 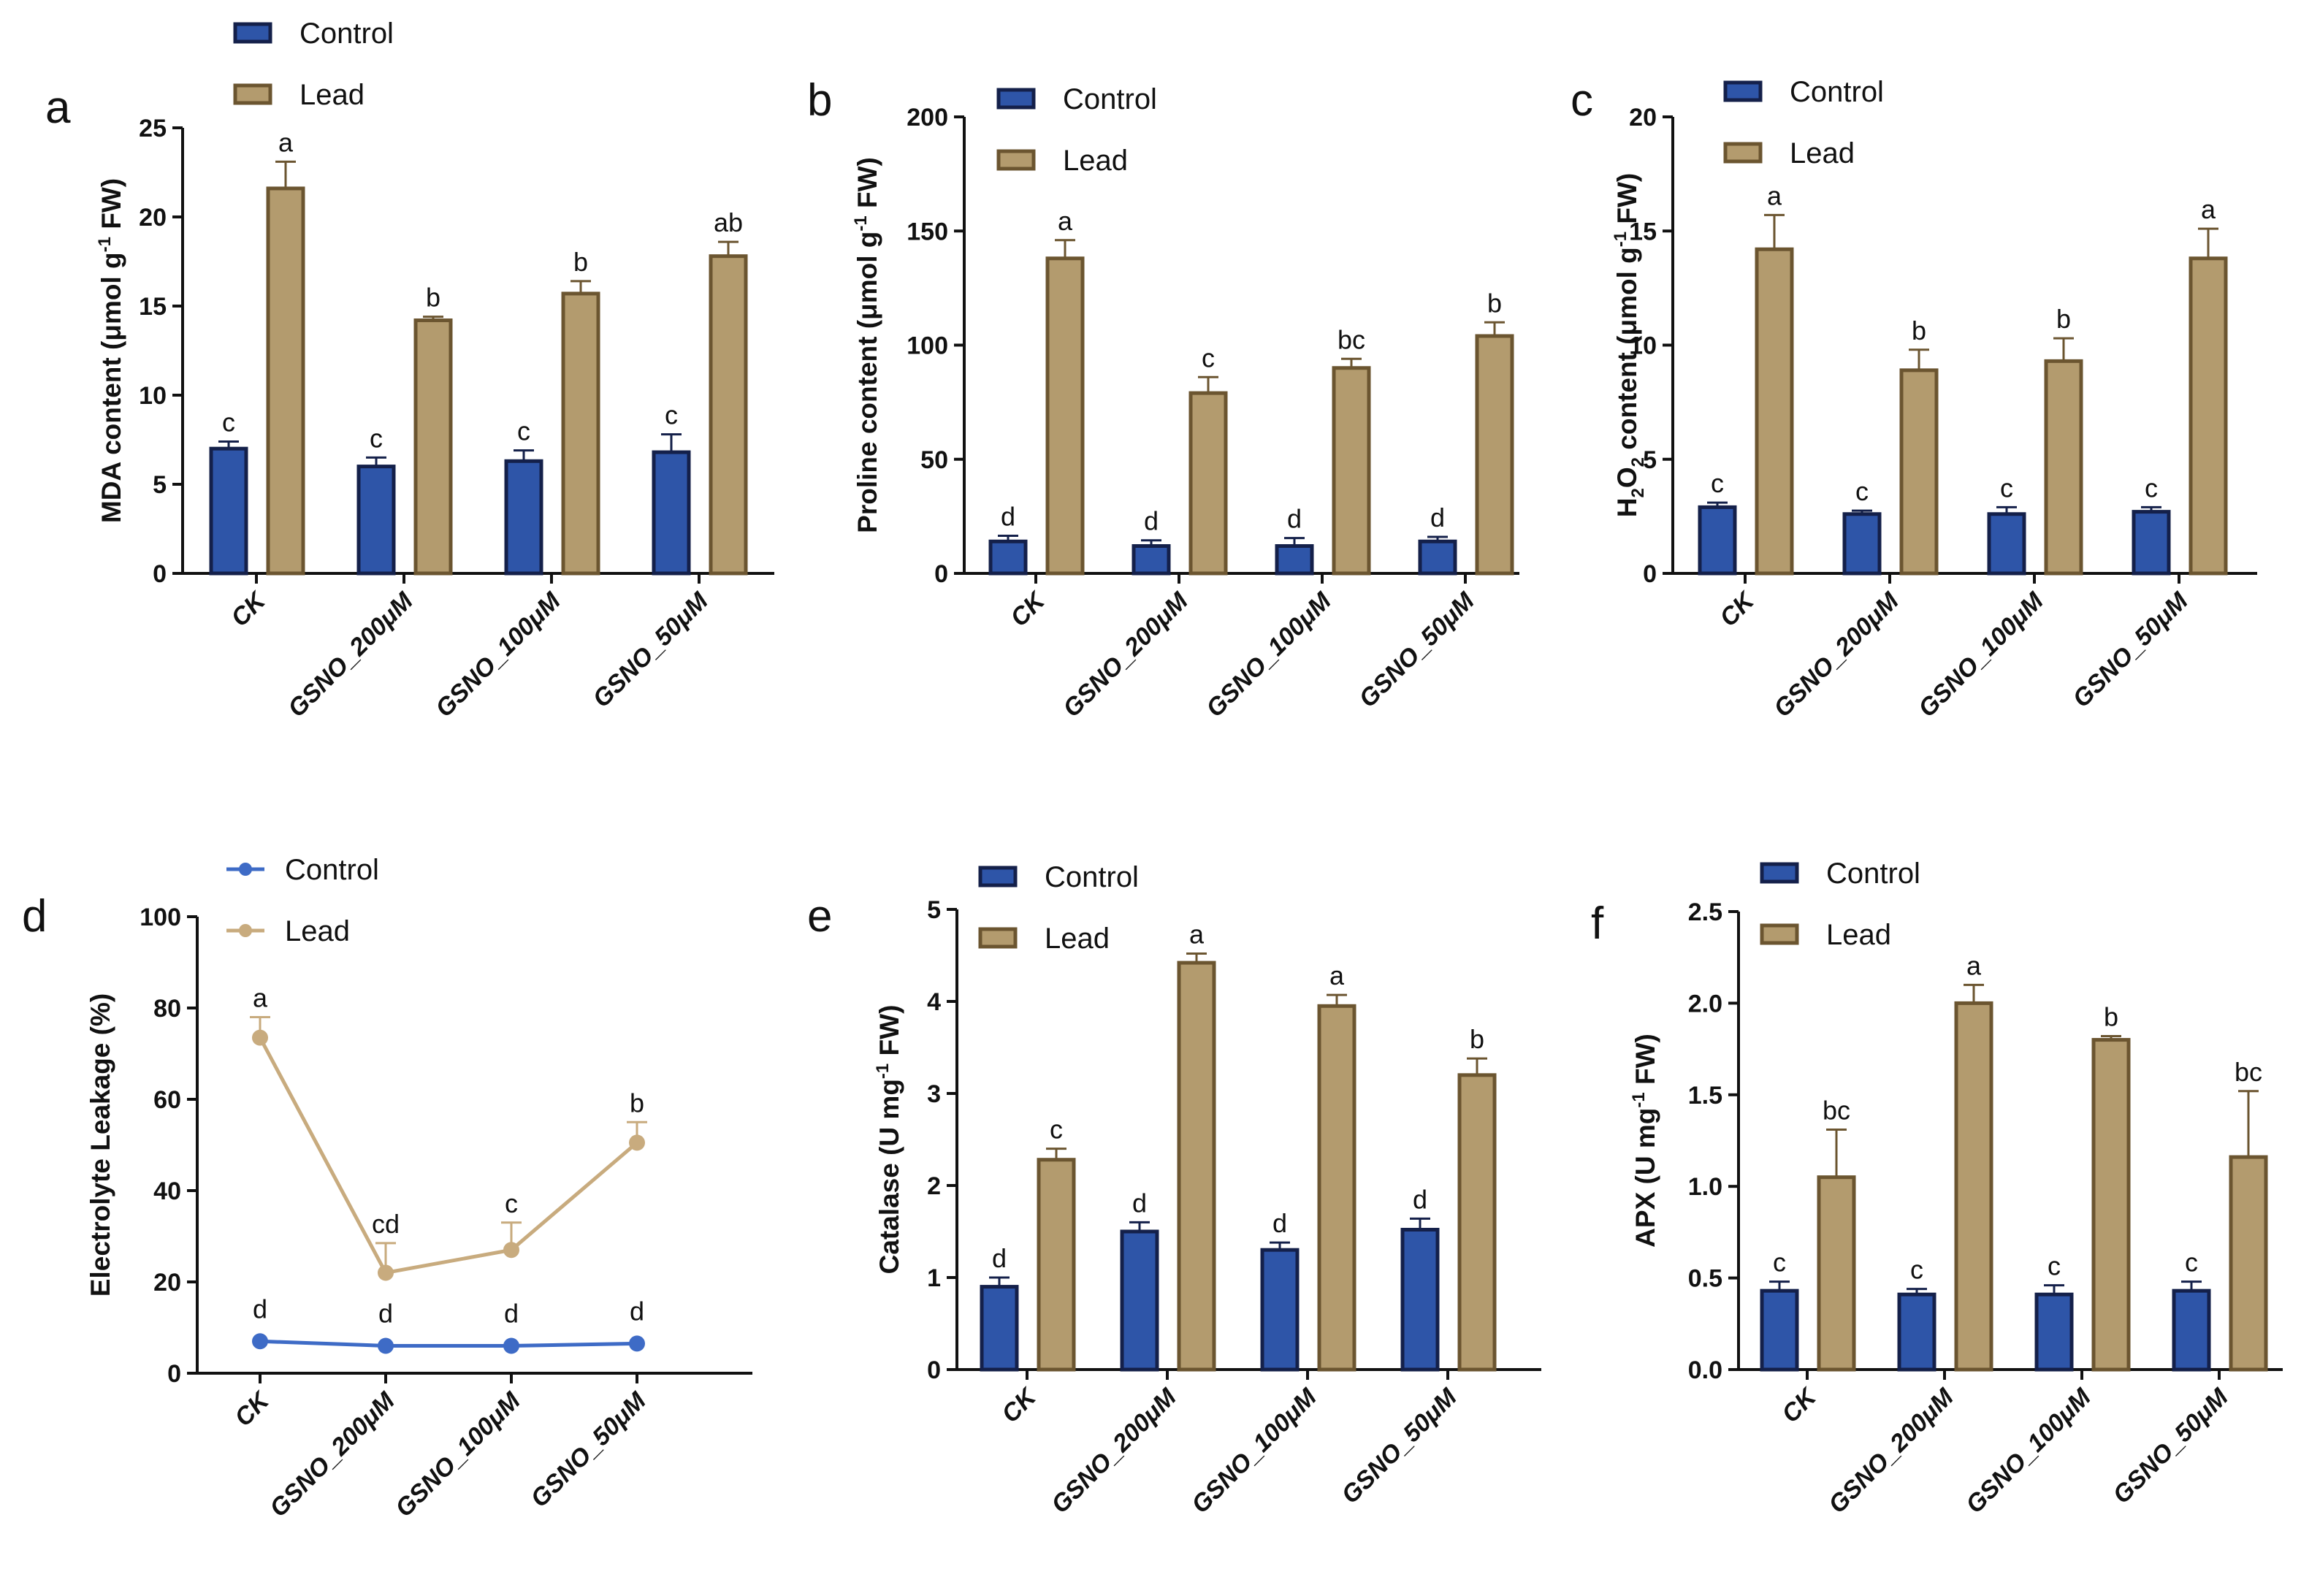 What do you see at coordinates (928, 117) in the screenshot?
I see `y-tick-label: 200` at bounding box center [928, 117].